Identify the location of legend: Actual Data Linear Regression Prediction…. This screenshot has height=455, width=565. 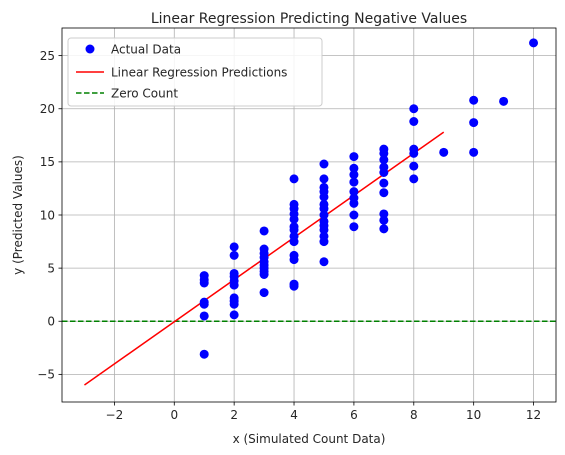
(195, 72).